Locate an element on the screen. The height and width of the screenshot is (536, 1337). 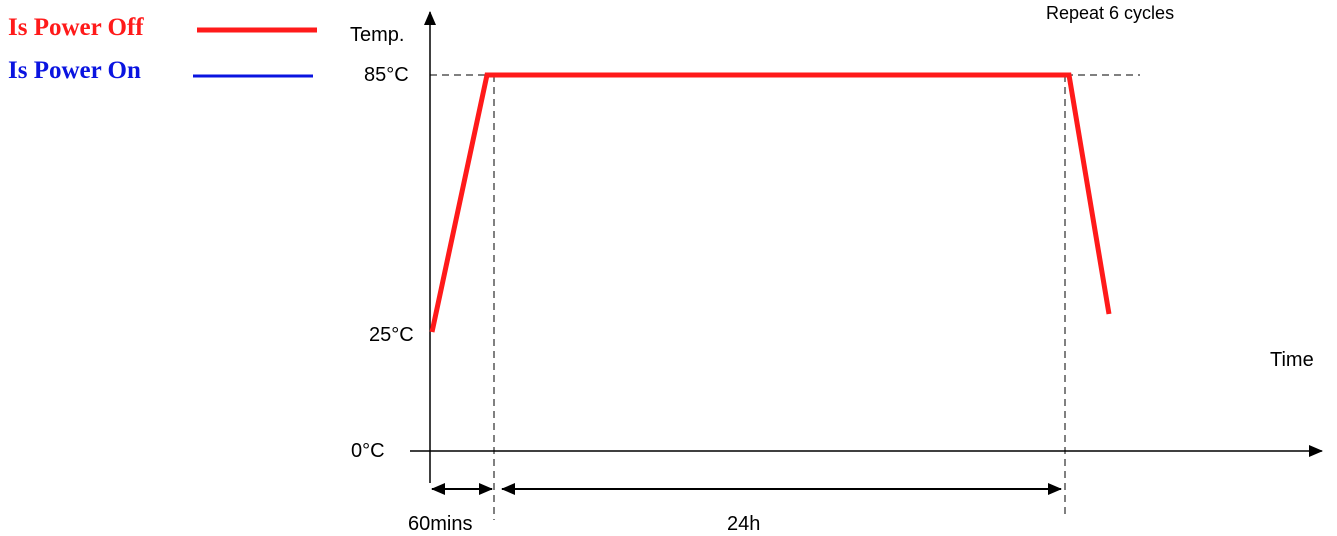
y-tick-85c: 85°C is located at coordinates (386, 75).